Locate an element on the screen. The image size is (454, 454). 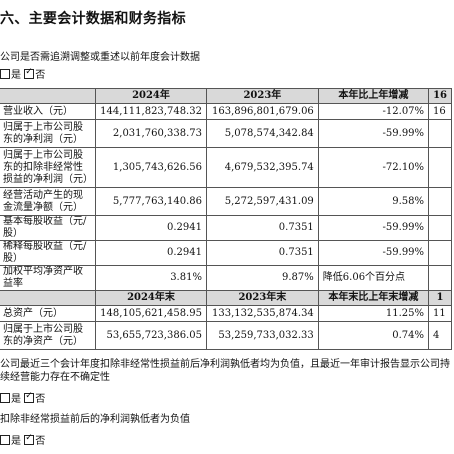
table-header-row: 2024年末 2023年末 本年末比上年末增减 1 is located at coordinates (226, 298).